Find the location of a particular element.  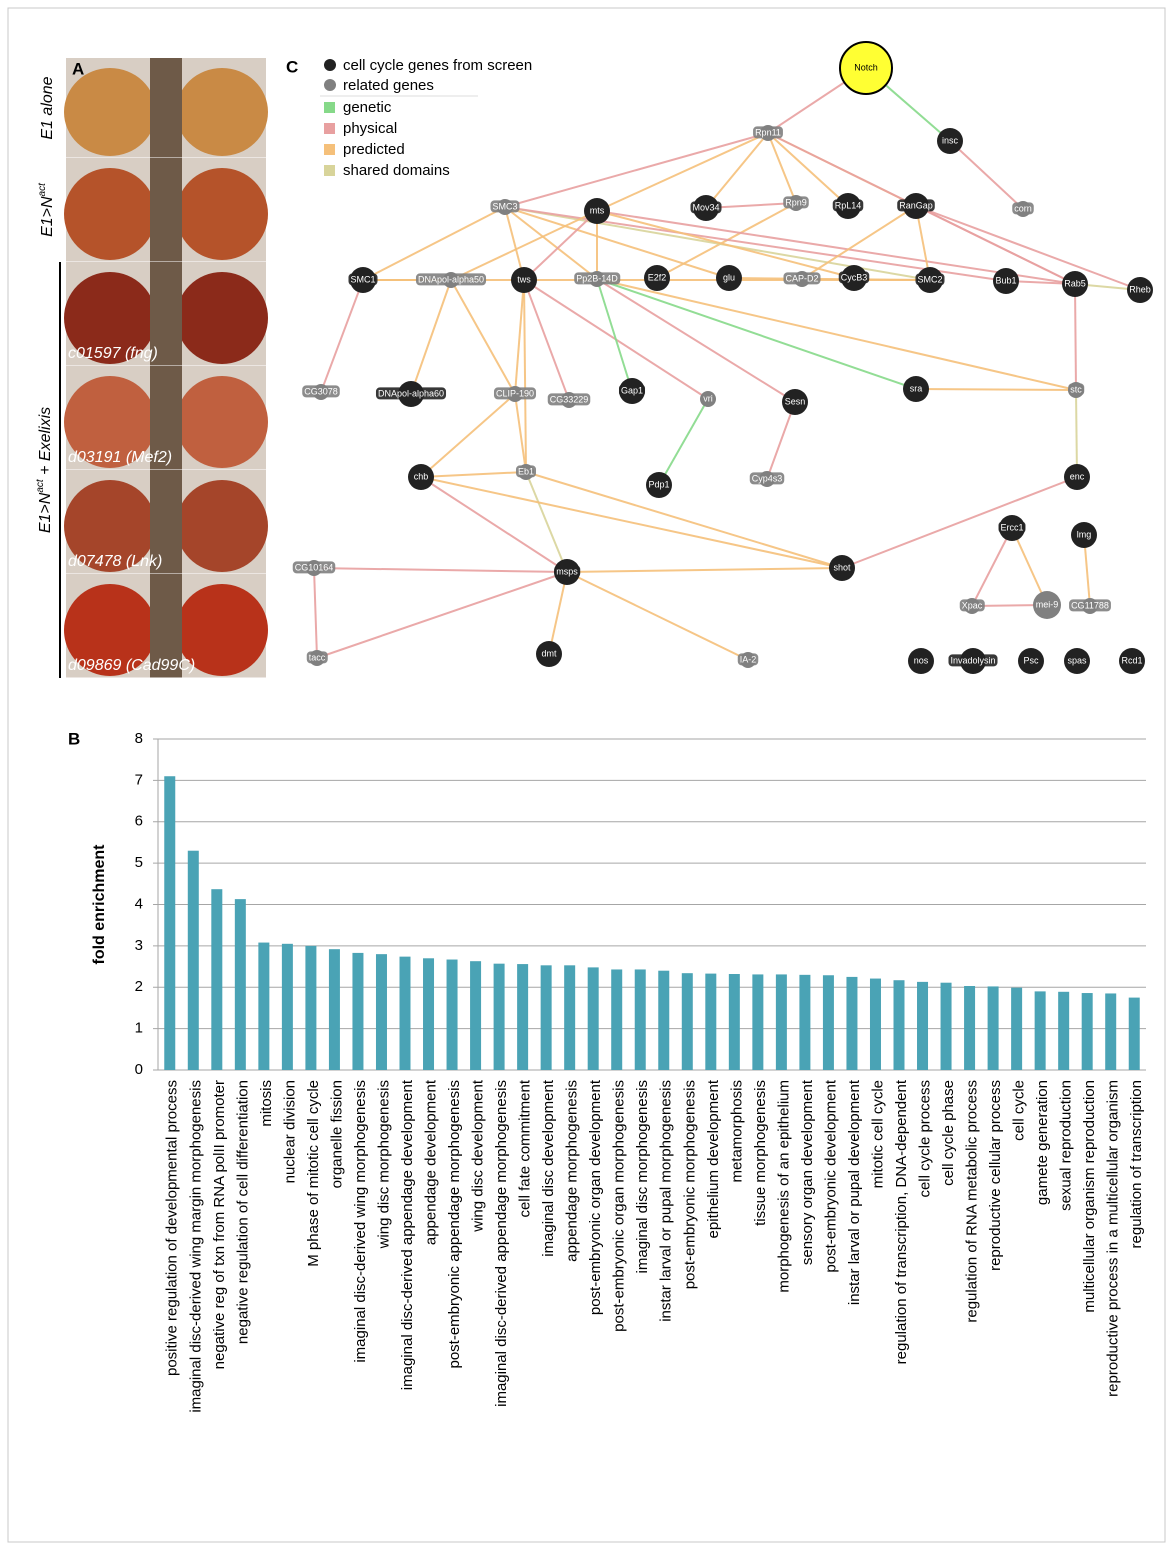

group-label: E1>Nact + Exelixis is located at coordinates (45, 470).